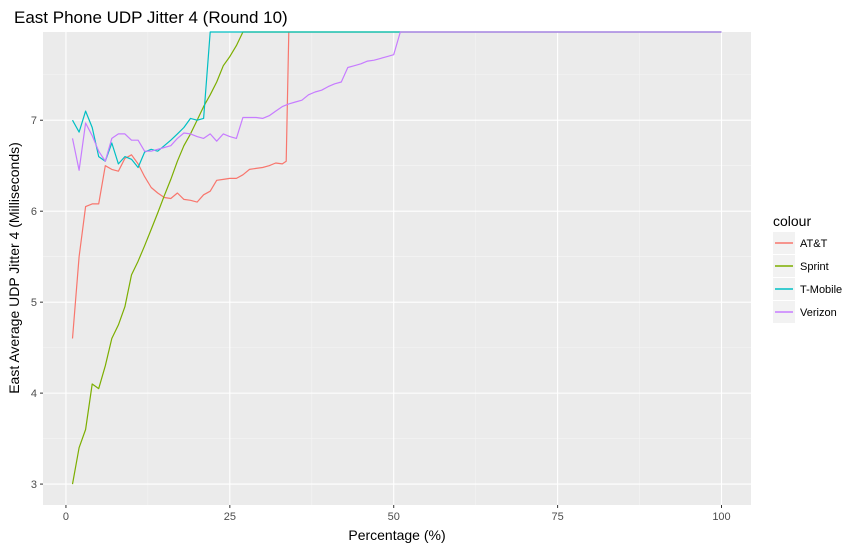 Image resolution: width=862 pixels, height=550 pixels. What do you see at coordinates (721, 517) in the screenshot?
I see `x-tick-label: 100` at bounding box center [721, 517].